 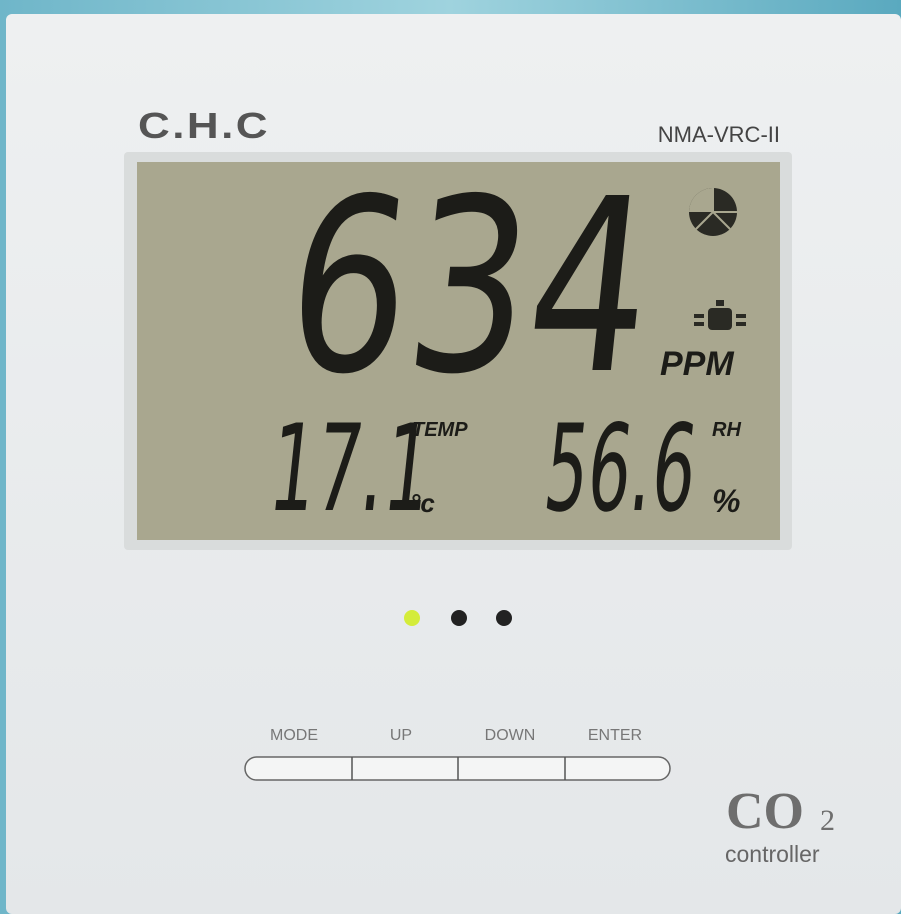 I want to click on led-green, so click(x=412, y=618).